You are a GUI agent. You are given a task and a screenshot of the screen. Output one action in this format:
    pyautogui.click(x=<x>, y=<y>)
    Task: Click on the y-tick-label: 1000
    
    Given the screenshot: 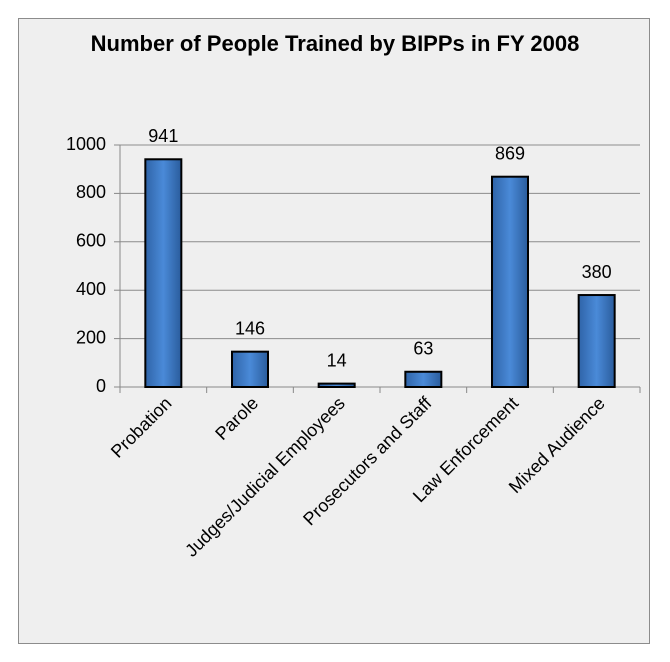 What is the action you would take?
    pyautogui.click(x=86, y=144)
    